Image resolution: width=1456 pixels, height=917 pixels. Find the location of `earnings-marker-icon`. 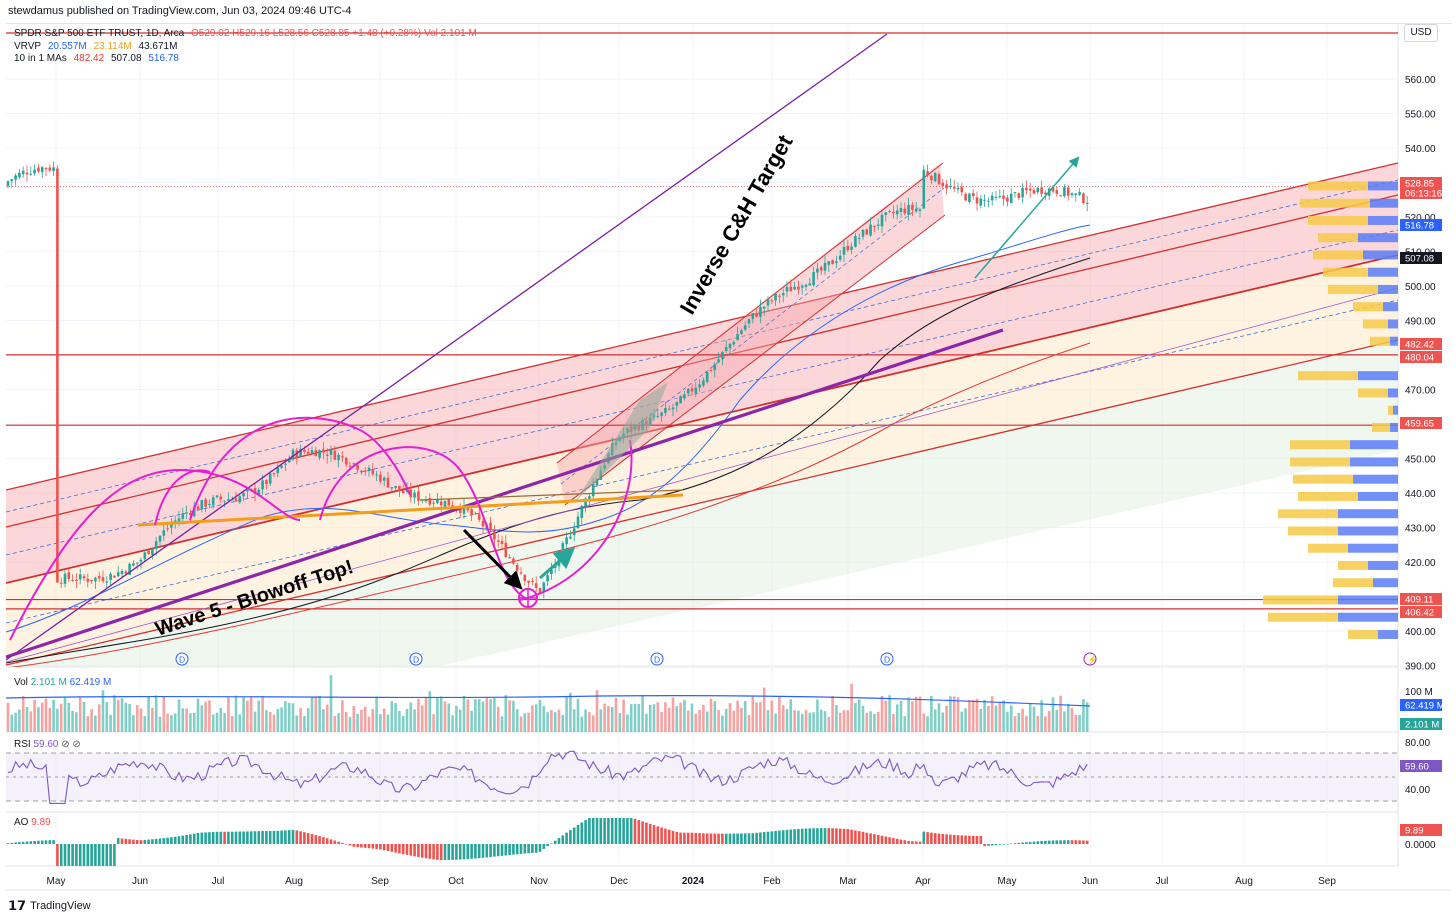

earnings-marker-icon is located at coordinates (1090, 659).